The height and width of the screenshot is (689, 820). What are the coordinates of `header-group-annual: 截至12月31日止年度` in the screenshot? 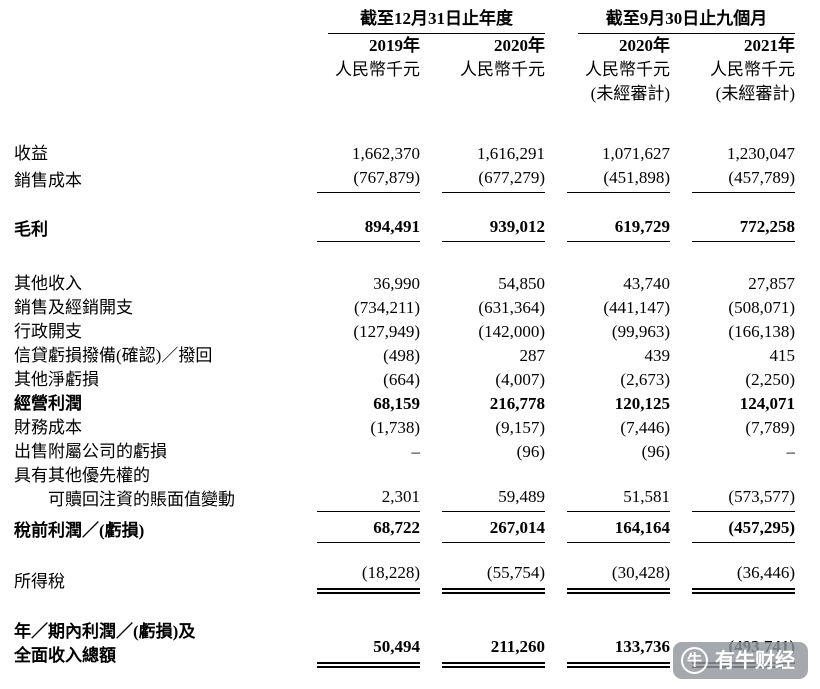 It's located at (420, 21).